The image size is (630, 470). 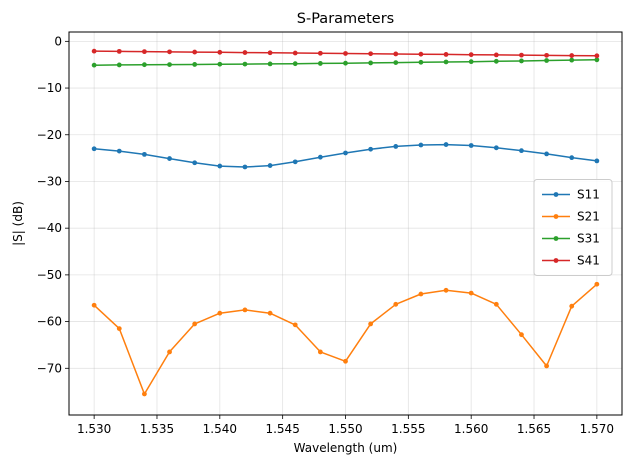 What do you see at coordinates (58, 41) in the screenshot?
I see `y-tick-label: 0` at bounding box center [58, 41].